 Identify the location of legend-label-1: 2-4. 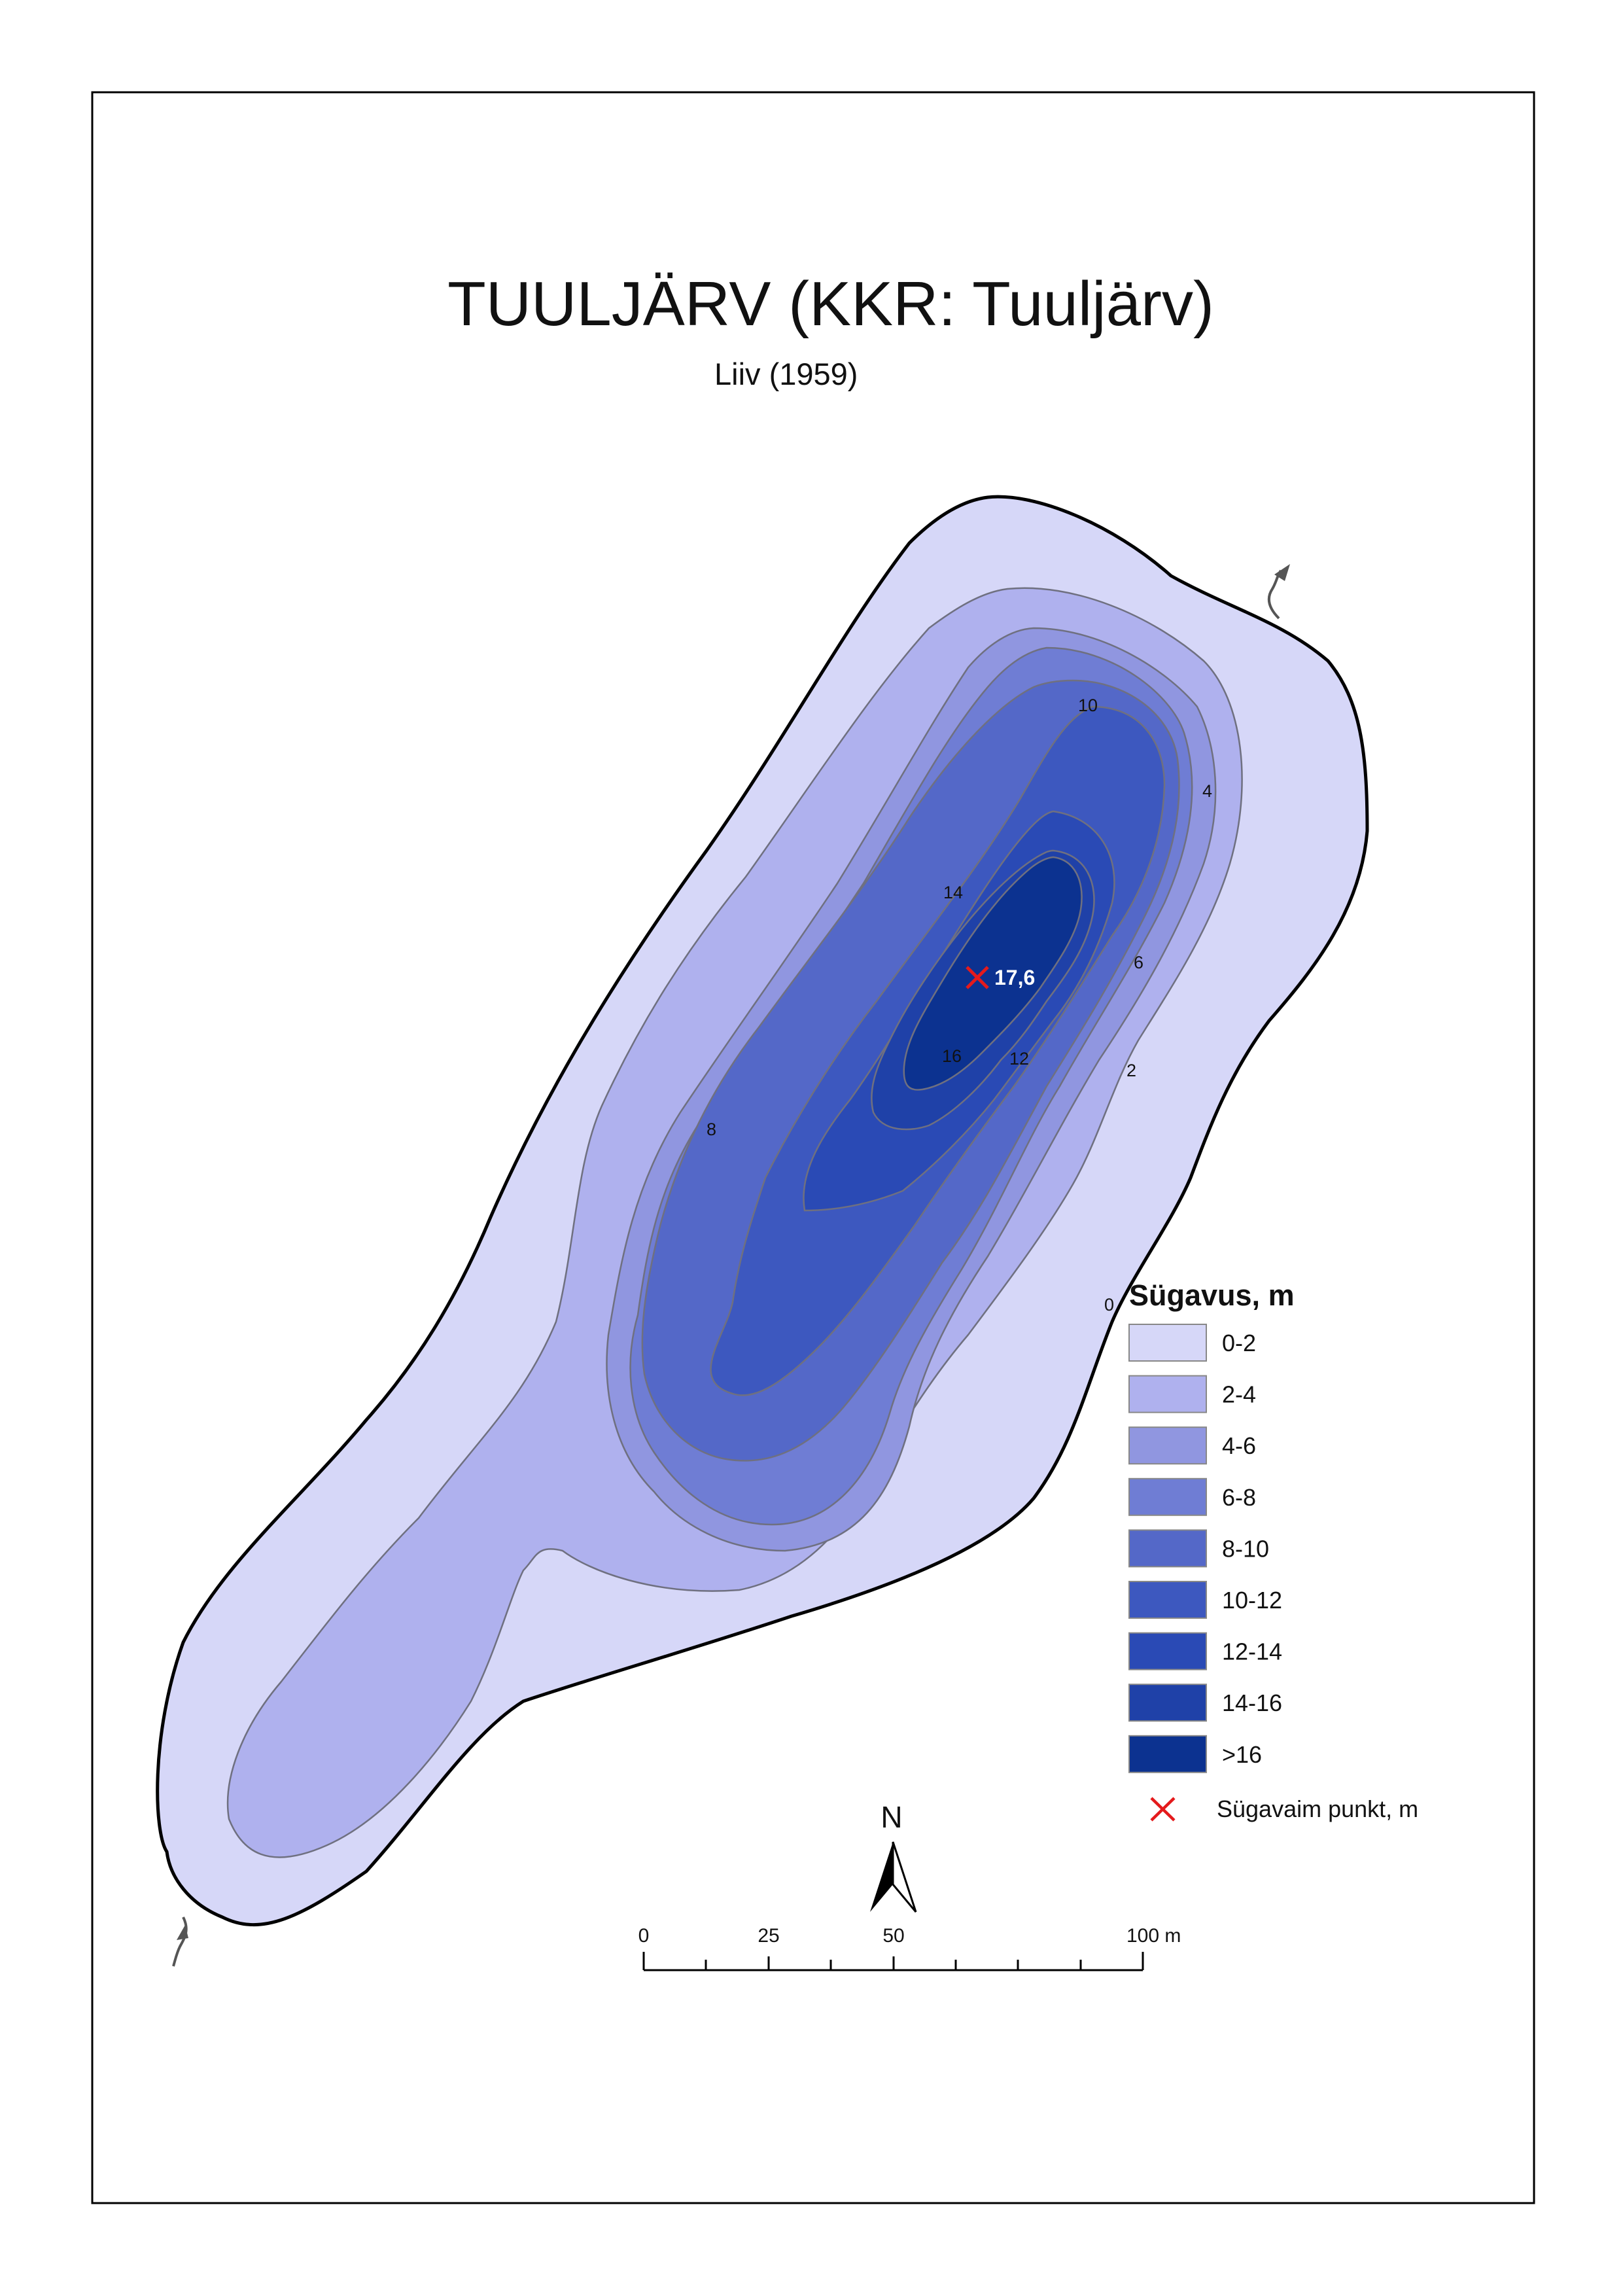
(1239, 1394).